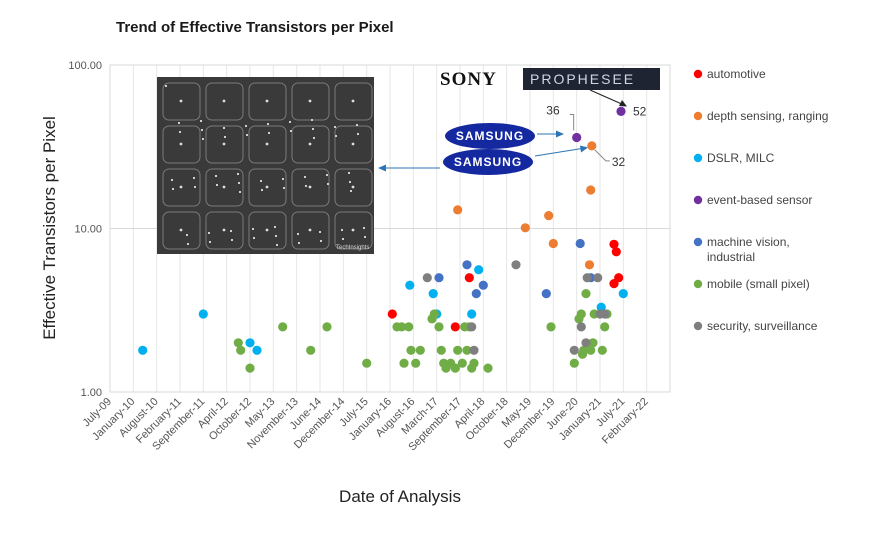 Image resolution: width=895 pixels, height=534 pixels. What do you see at coordinates (596, 136) in the screenshot?
I see `annotations: 36 32 52` at bounding box center [596, 136].